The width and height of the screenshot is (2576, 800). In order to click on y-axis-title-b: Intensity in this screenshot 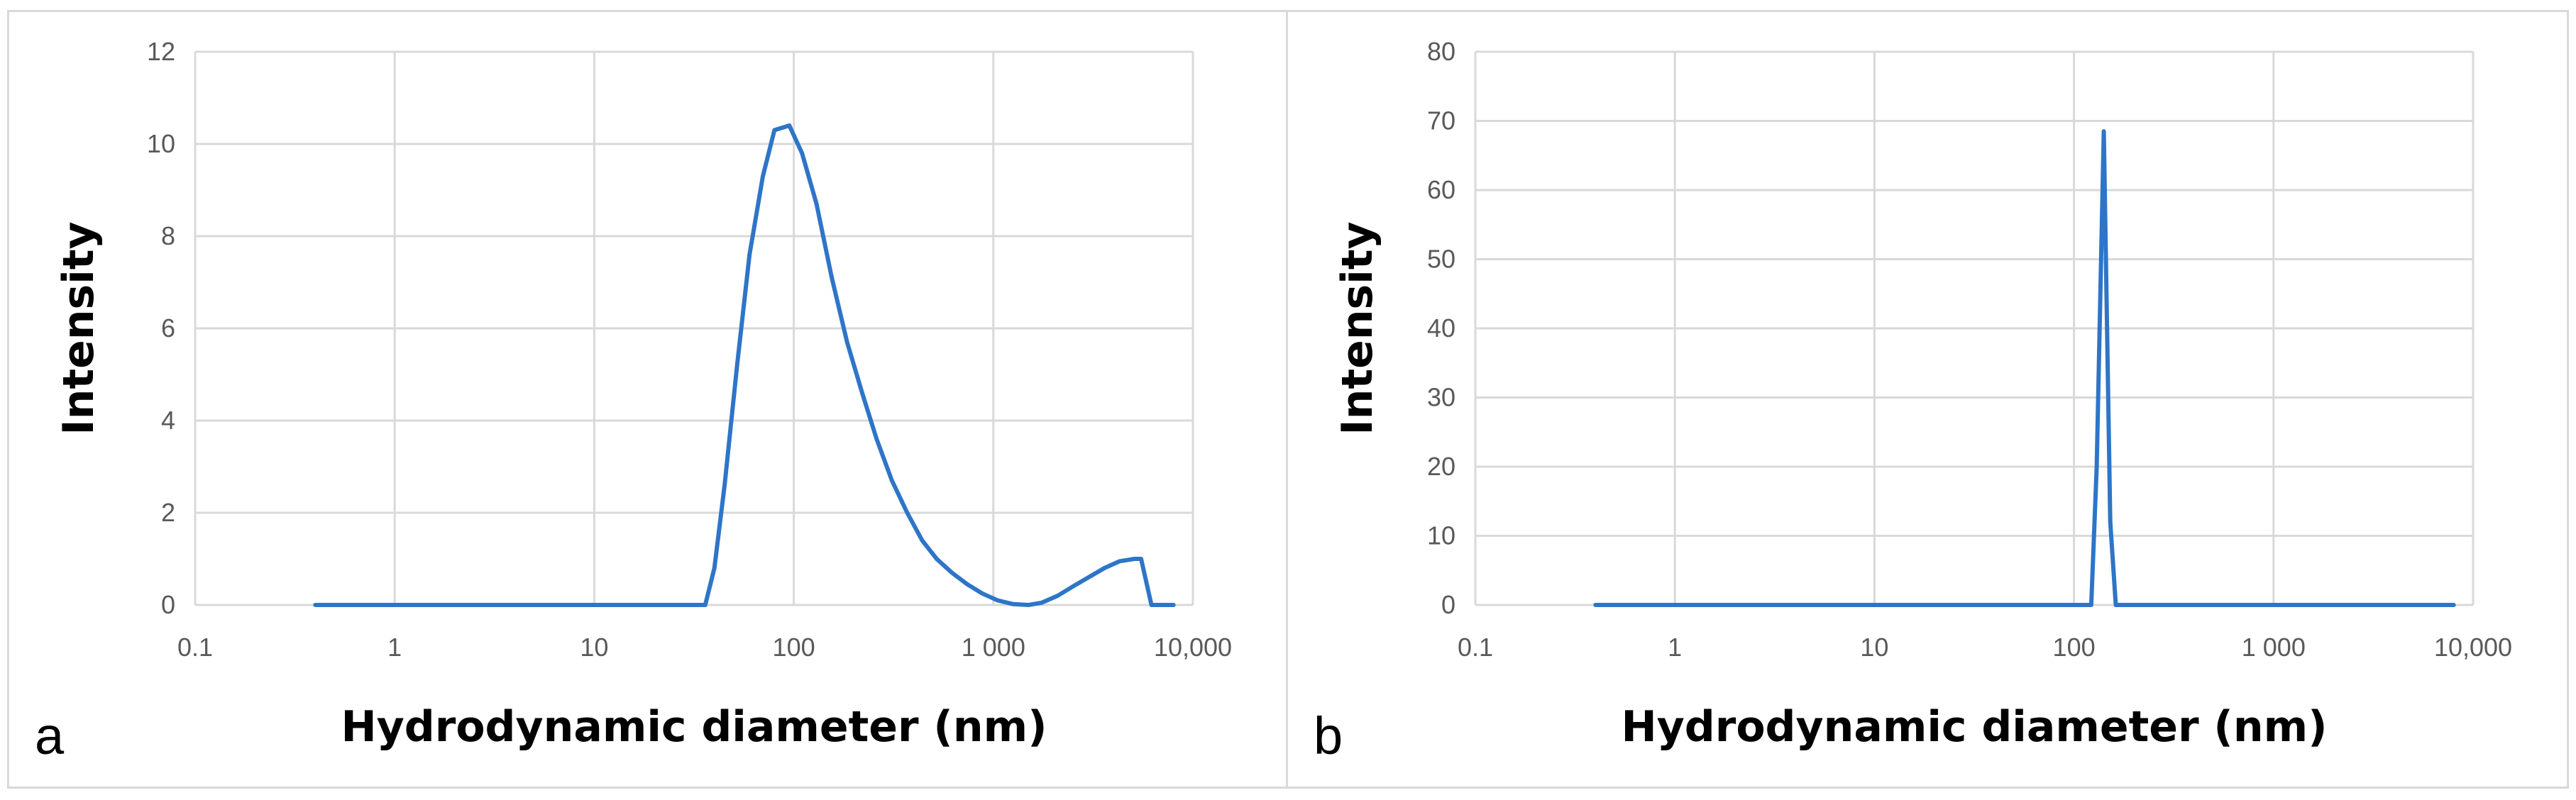, I will do `click(1357, 328)`.